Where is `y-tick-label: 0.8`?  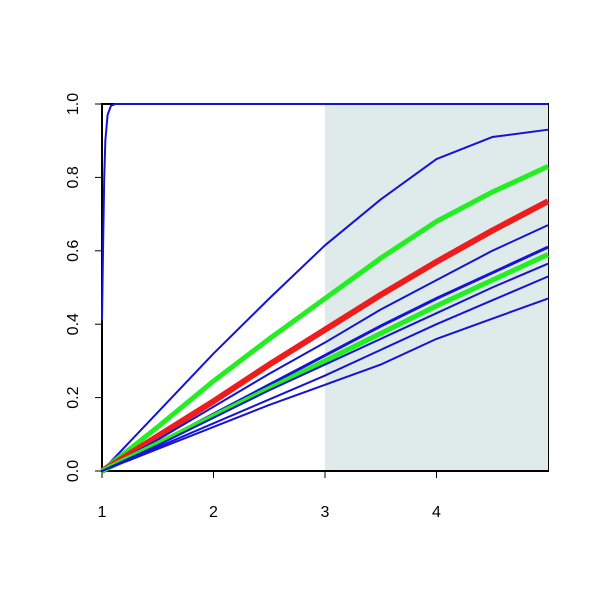
y-tick-label: 0.8 is located at coordinates (73, 177).